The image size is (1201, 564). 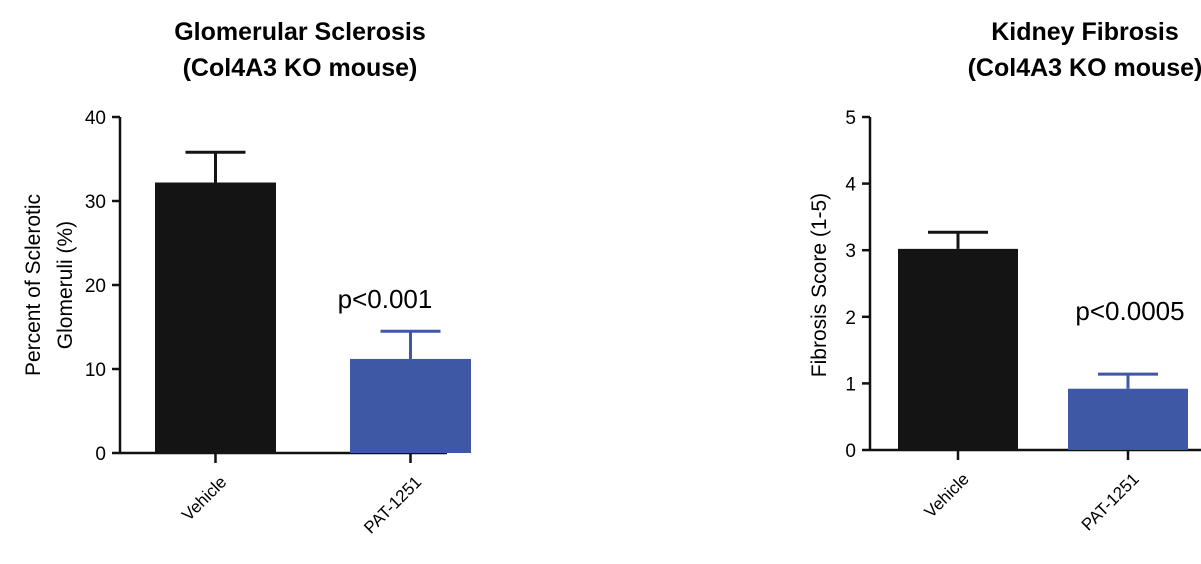 What do you see at coordinates (1085, 32) in the screenshot?
I see `chart-title: Kidney Fibrosis` at bounding box center [1085, 32].